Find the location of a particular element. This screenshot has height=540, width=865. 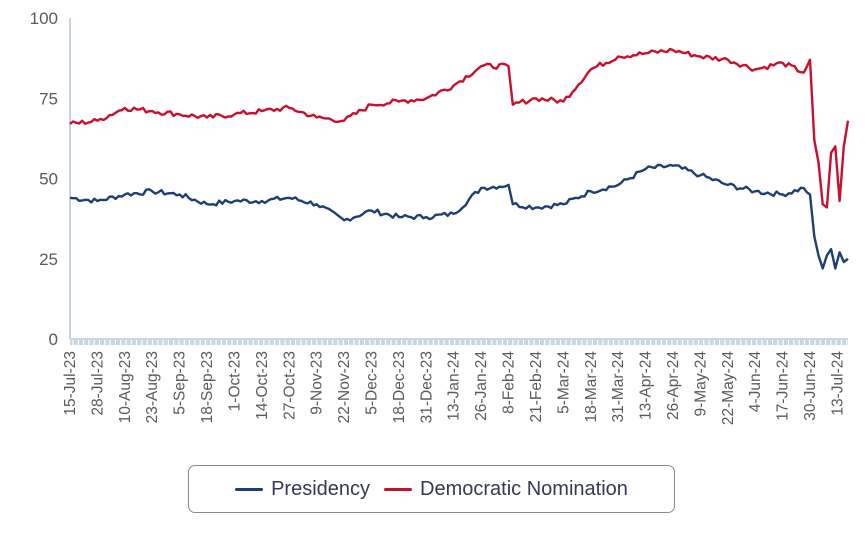

x-tick-label: 13-Jan-24 is located at coordinates (454, 386).